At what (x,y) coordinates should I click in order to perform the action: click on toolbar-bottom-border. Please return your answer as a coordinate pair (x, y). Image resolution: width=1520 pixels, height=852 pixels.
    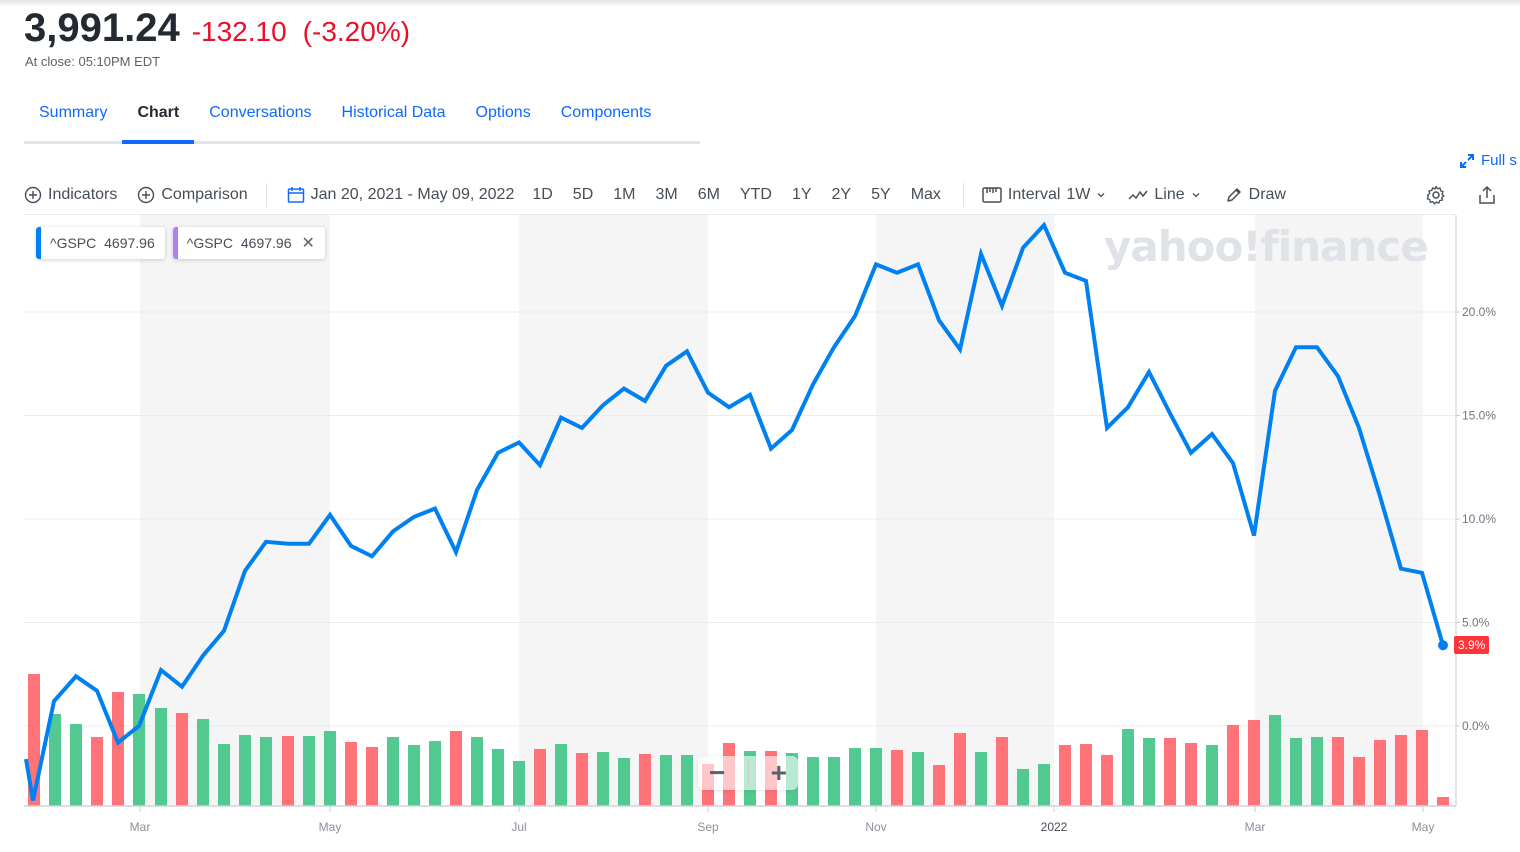
    Looking at the image, I should click on (740, 214).